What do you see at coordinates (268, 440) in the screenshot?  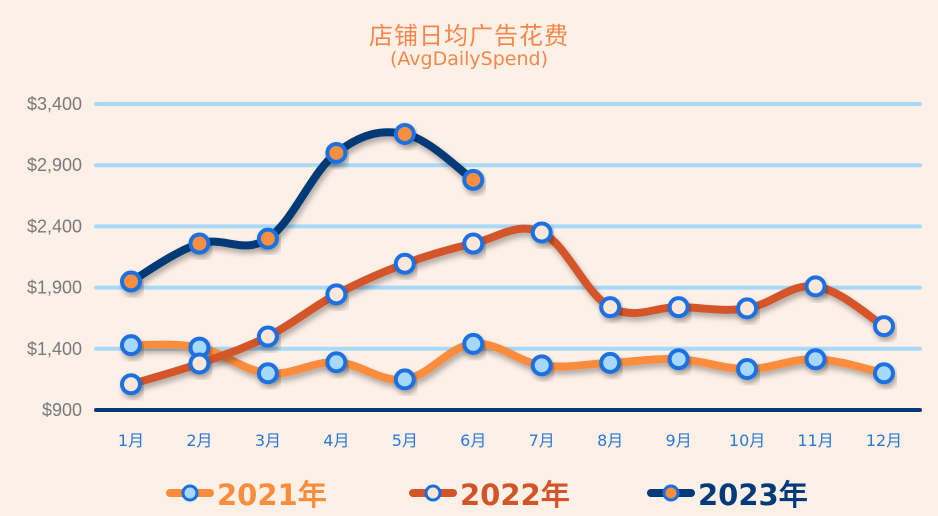 I see `x-tick-label: 3月` at bounding box center [268, 440].